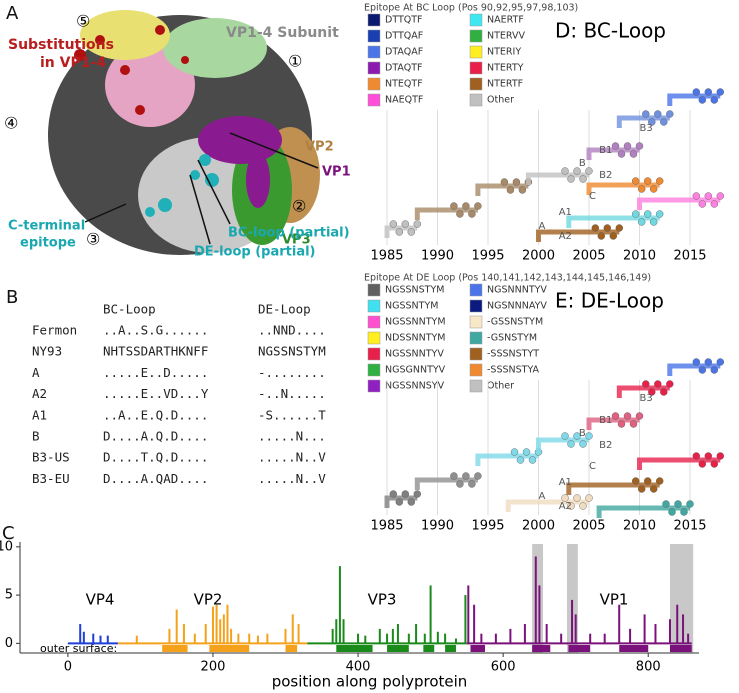 Image resolution: width=739 pixels, height=693 pixels. Describe the element at coordinates (605, 445) in the screenshot. I see `clade-label: B2` at that location.